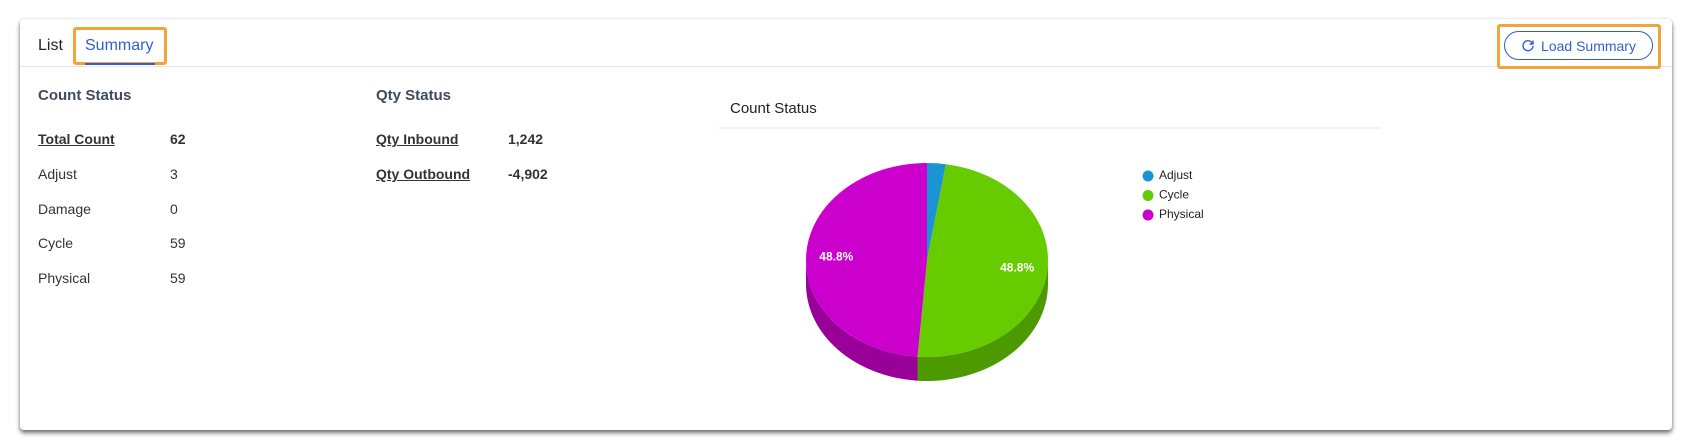 The height and width of the screenshot is (447, 1686). Describe the element at coordinates (1181, 214) in the screenshot. I see `legend-label: Physical` at that location.